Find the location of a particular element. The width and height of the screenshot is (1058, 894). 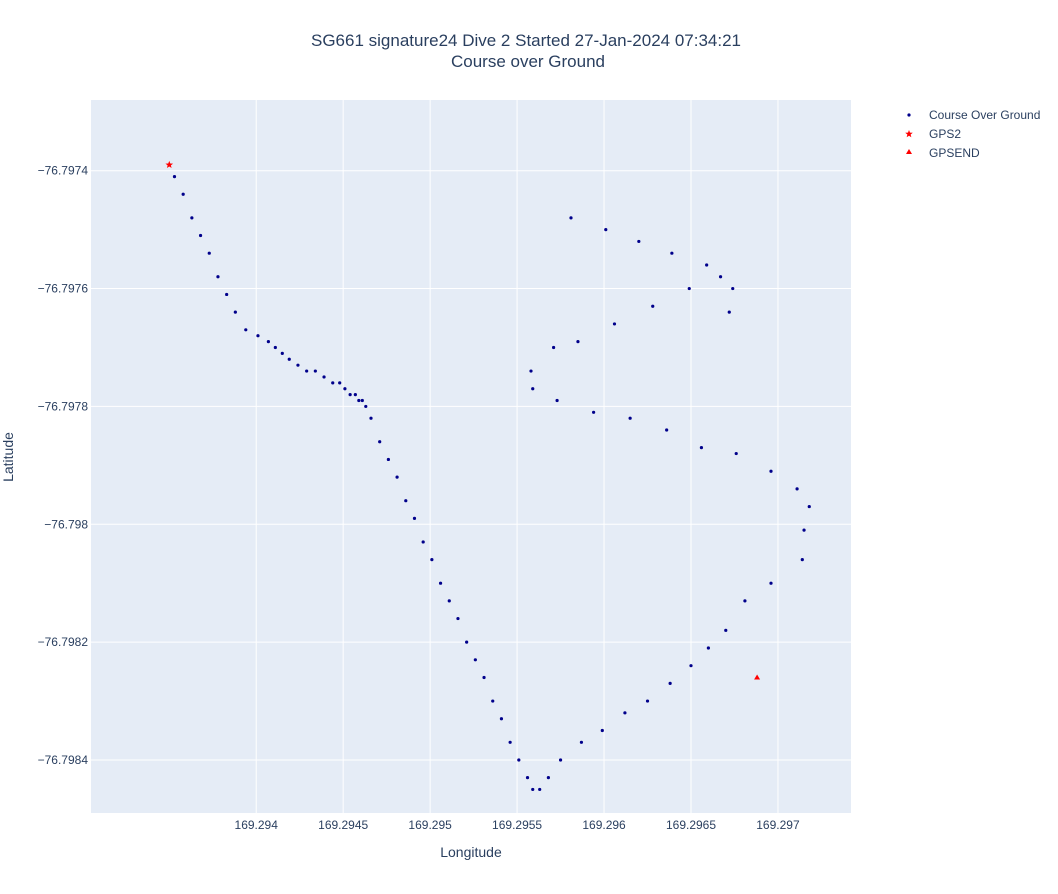

legend-item-course: Course Over Ground is located at coordinates (973, 115).